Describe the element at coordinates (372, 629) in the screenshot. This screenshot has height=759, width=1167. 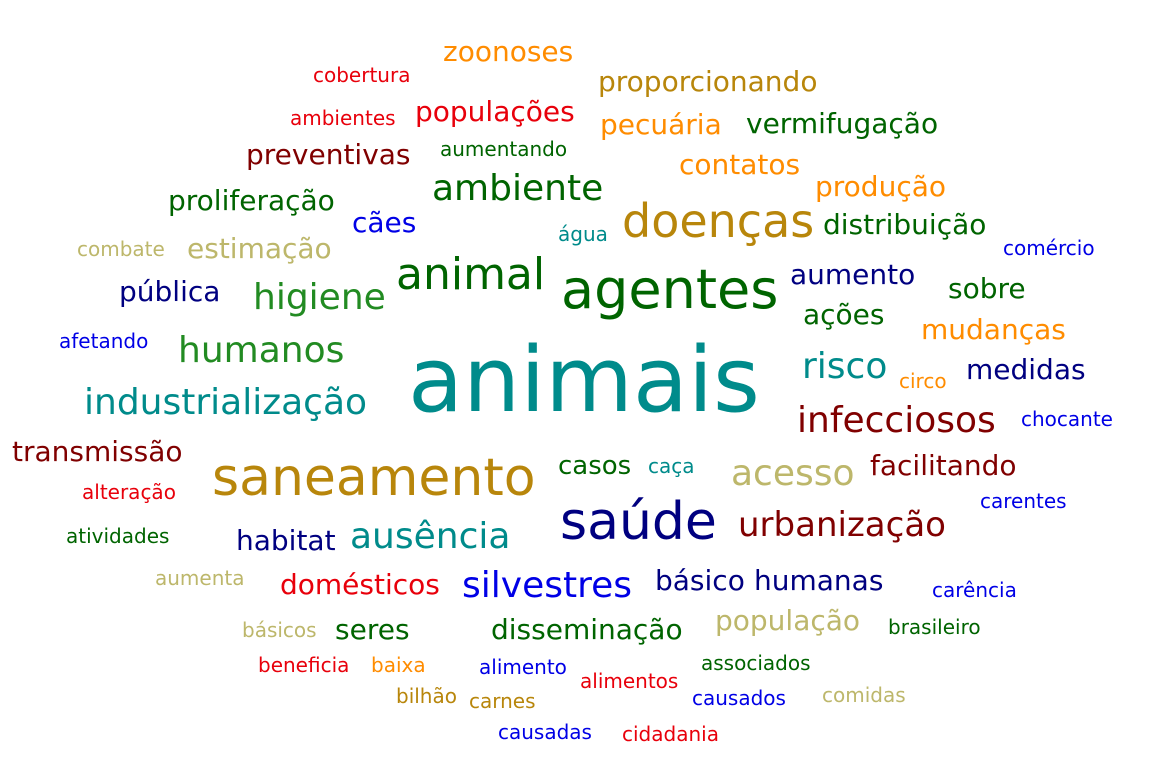
I see `word-seres: seres` at that location.